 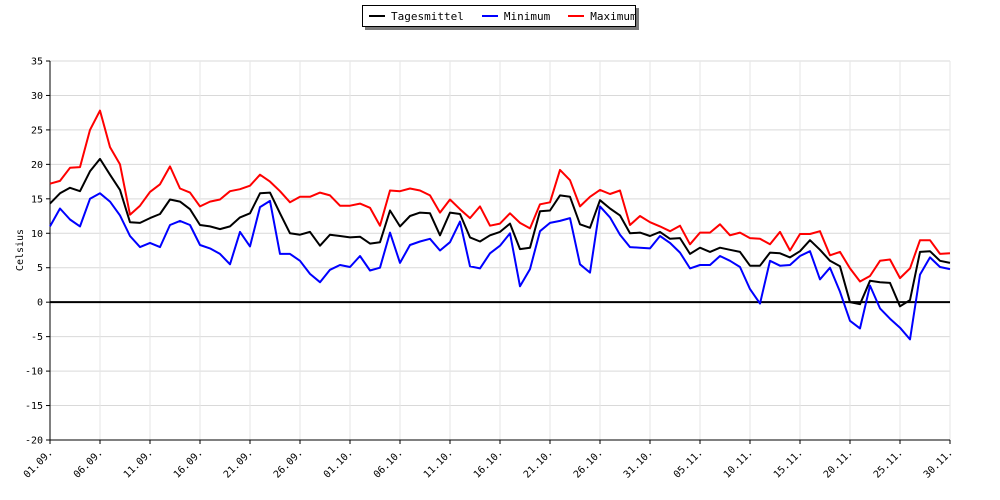 I want to click on x-tick-label: 11.10., so click(x=438, y=463).